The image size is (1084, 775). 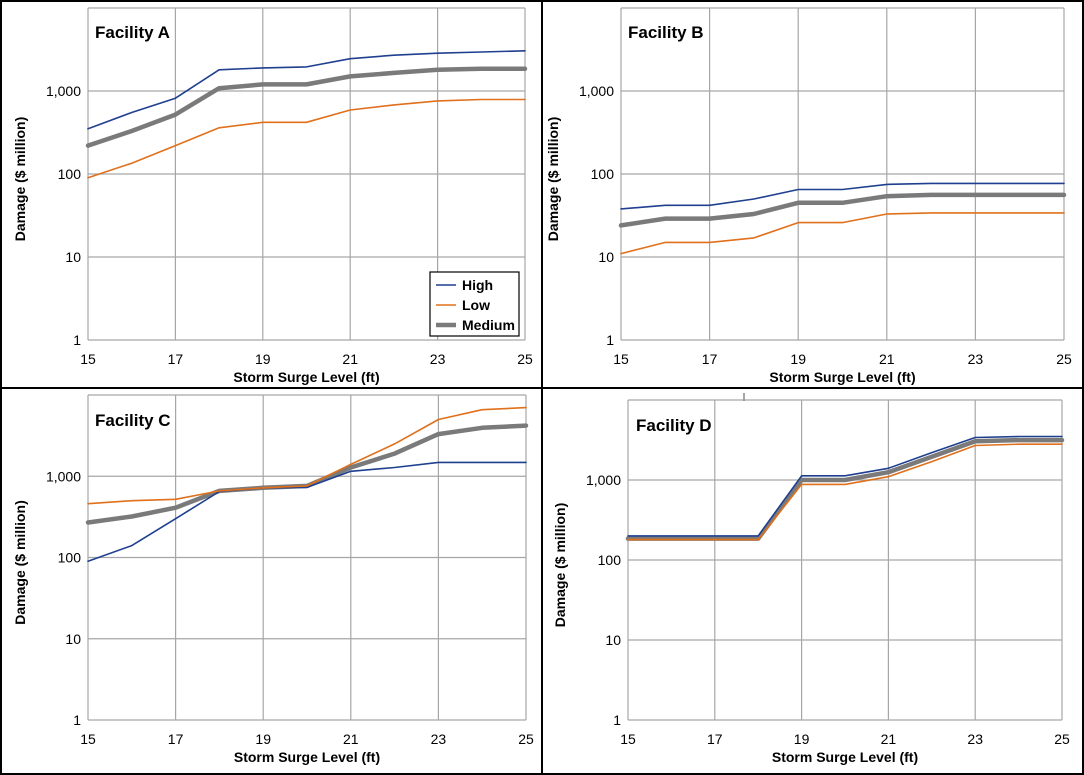 I want to click on facility-b-series-low-line, so click(x=842, y=233).